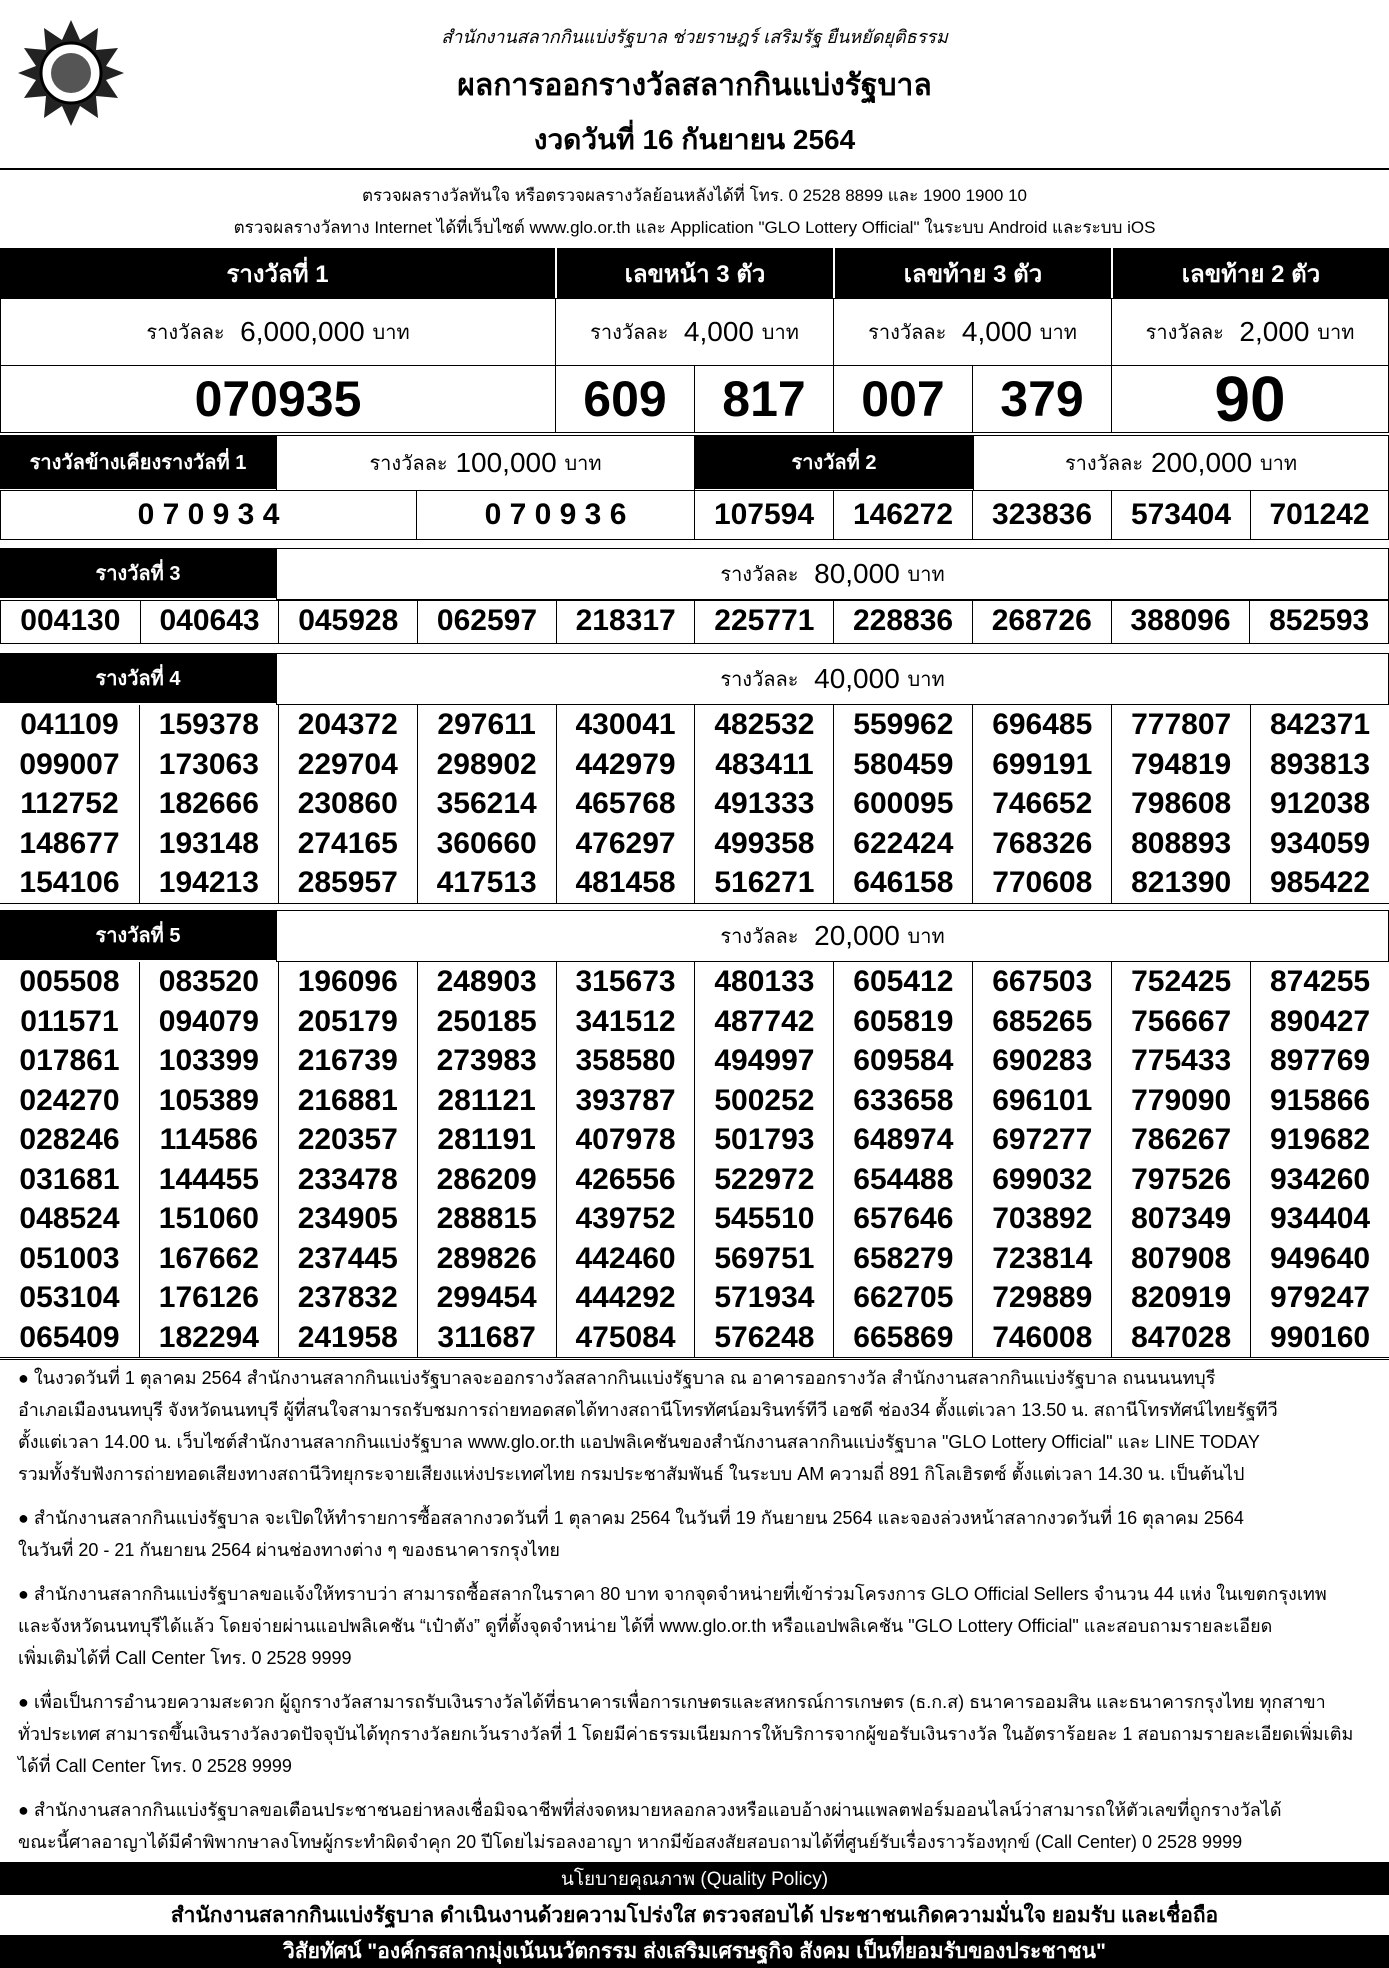  What do you see at coordinates (1319, 1179) in the screenshot?
I see `prize5-number: 934260` at bounding box center [1319, 1179].